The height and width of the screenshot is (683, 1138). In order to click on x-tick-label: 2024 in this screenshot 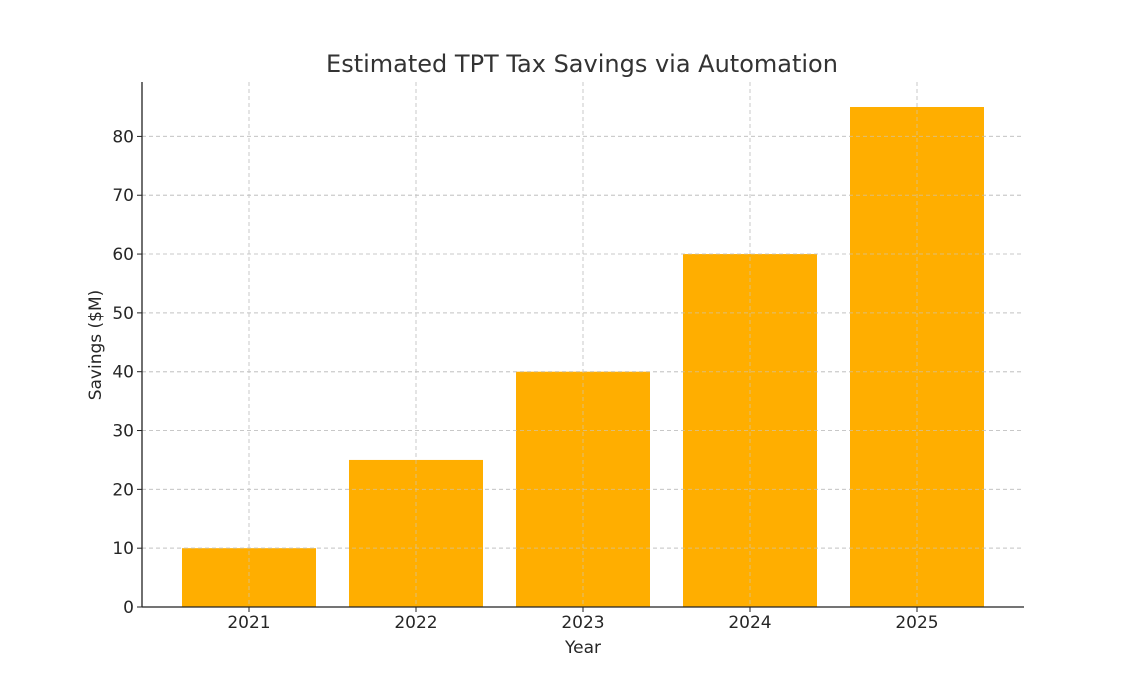, I will do `click(749, 623)`.